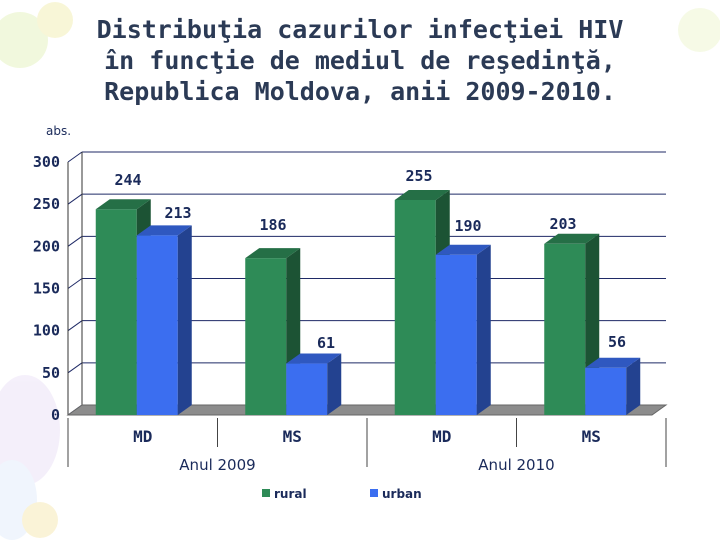 This screenshot has width=720, height=540. Describe the element at coordinates (467, 226) in the screenshot. I see `data-label: 190` at that location.